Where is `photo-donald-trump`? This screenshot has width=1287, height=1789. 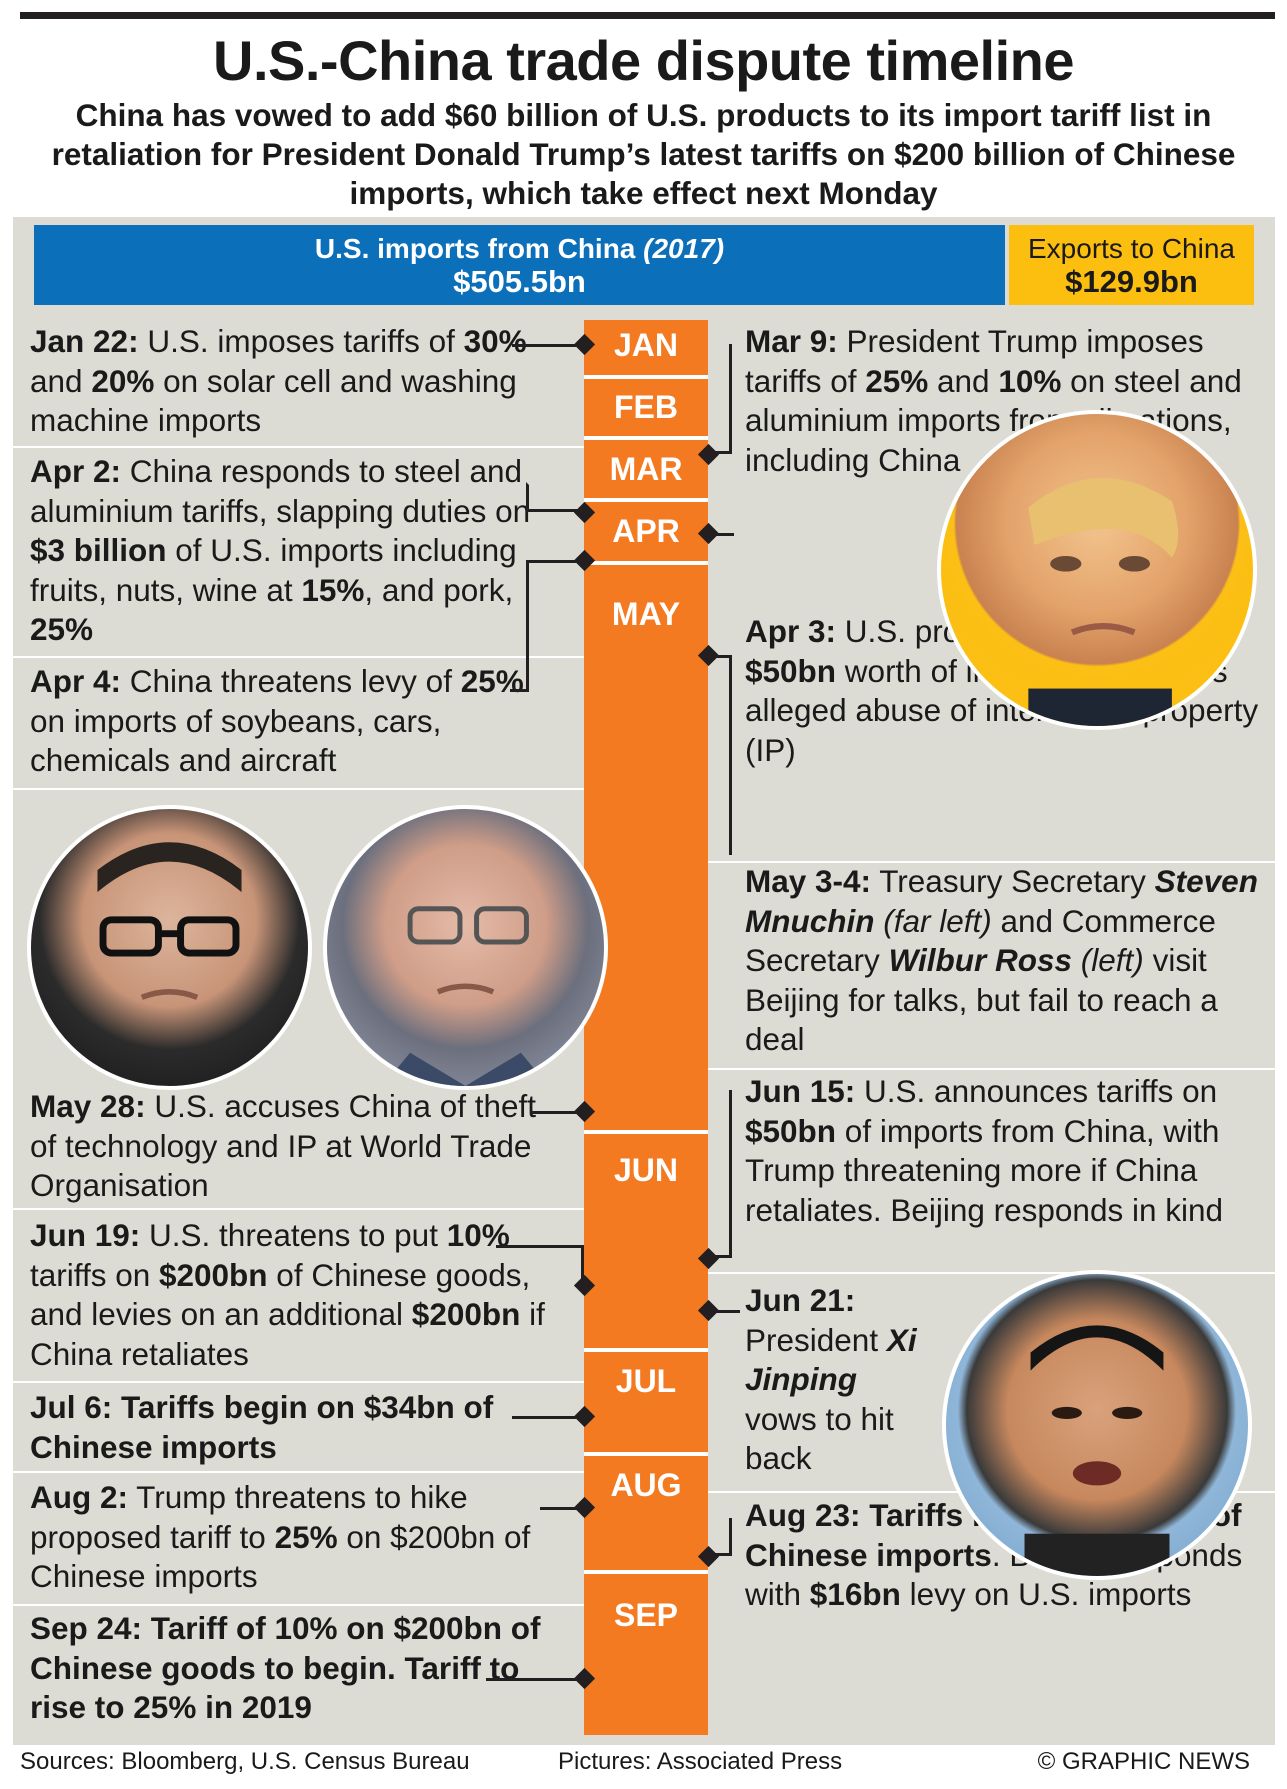 photo-donald-trump is located at coordinates (1097, 570).